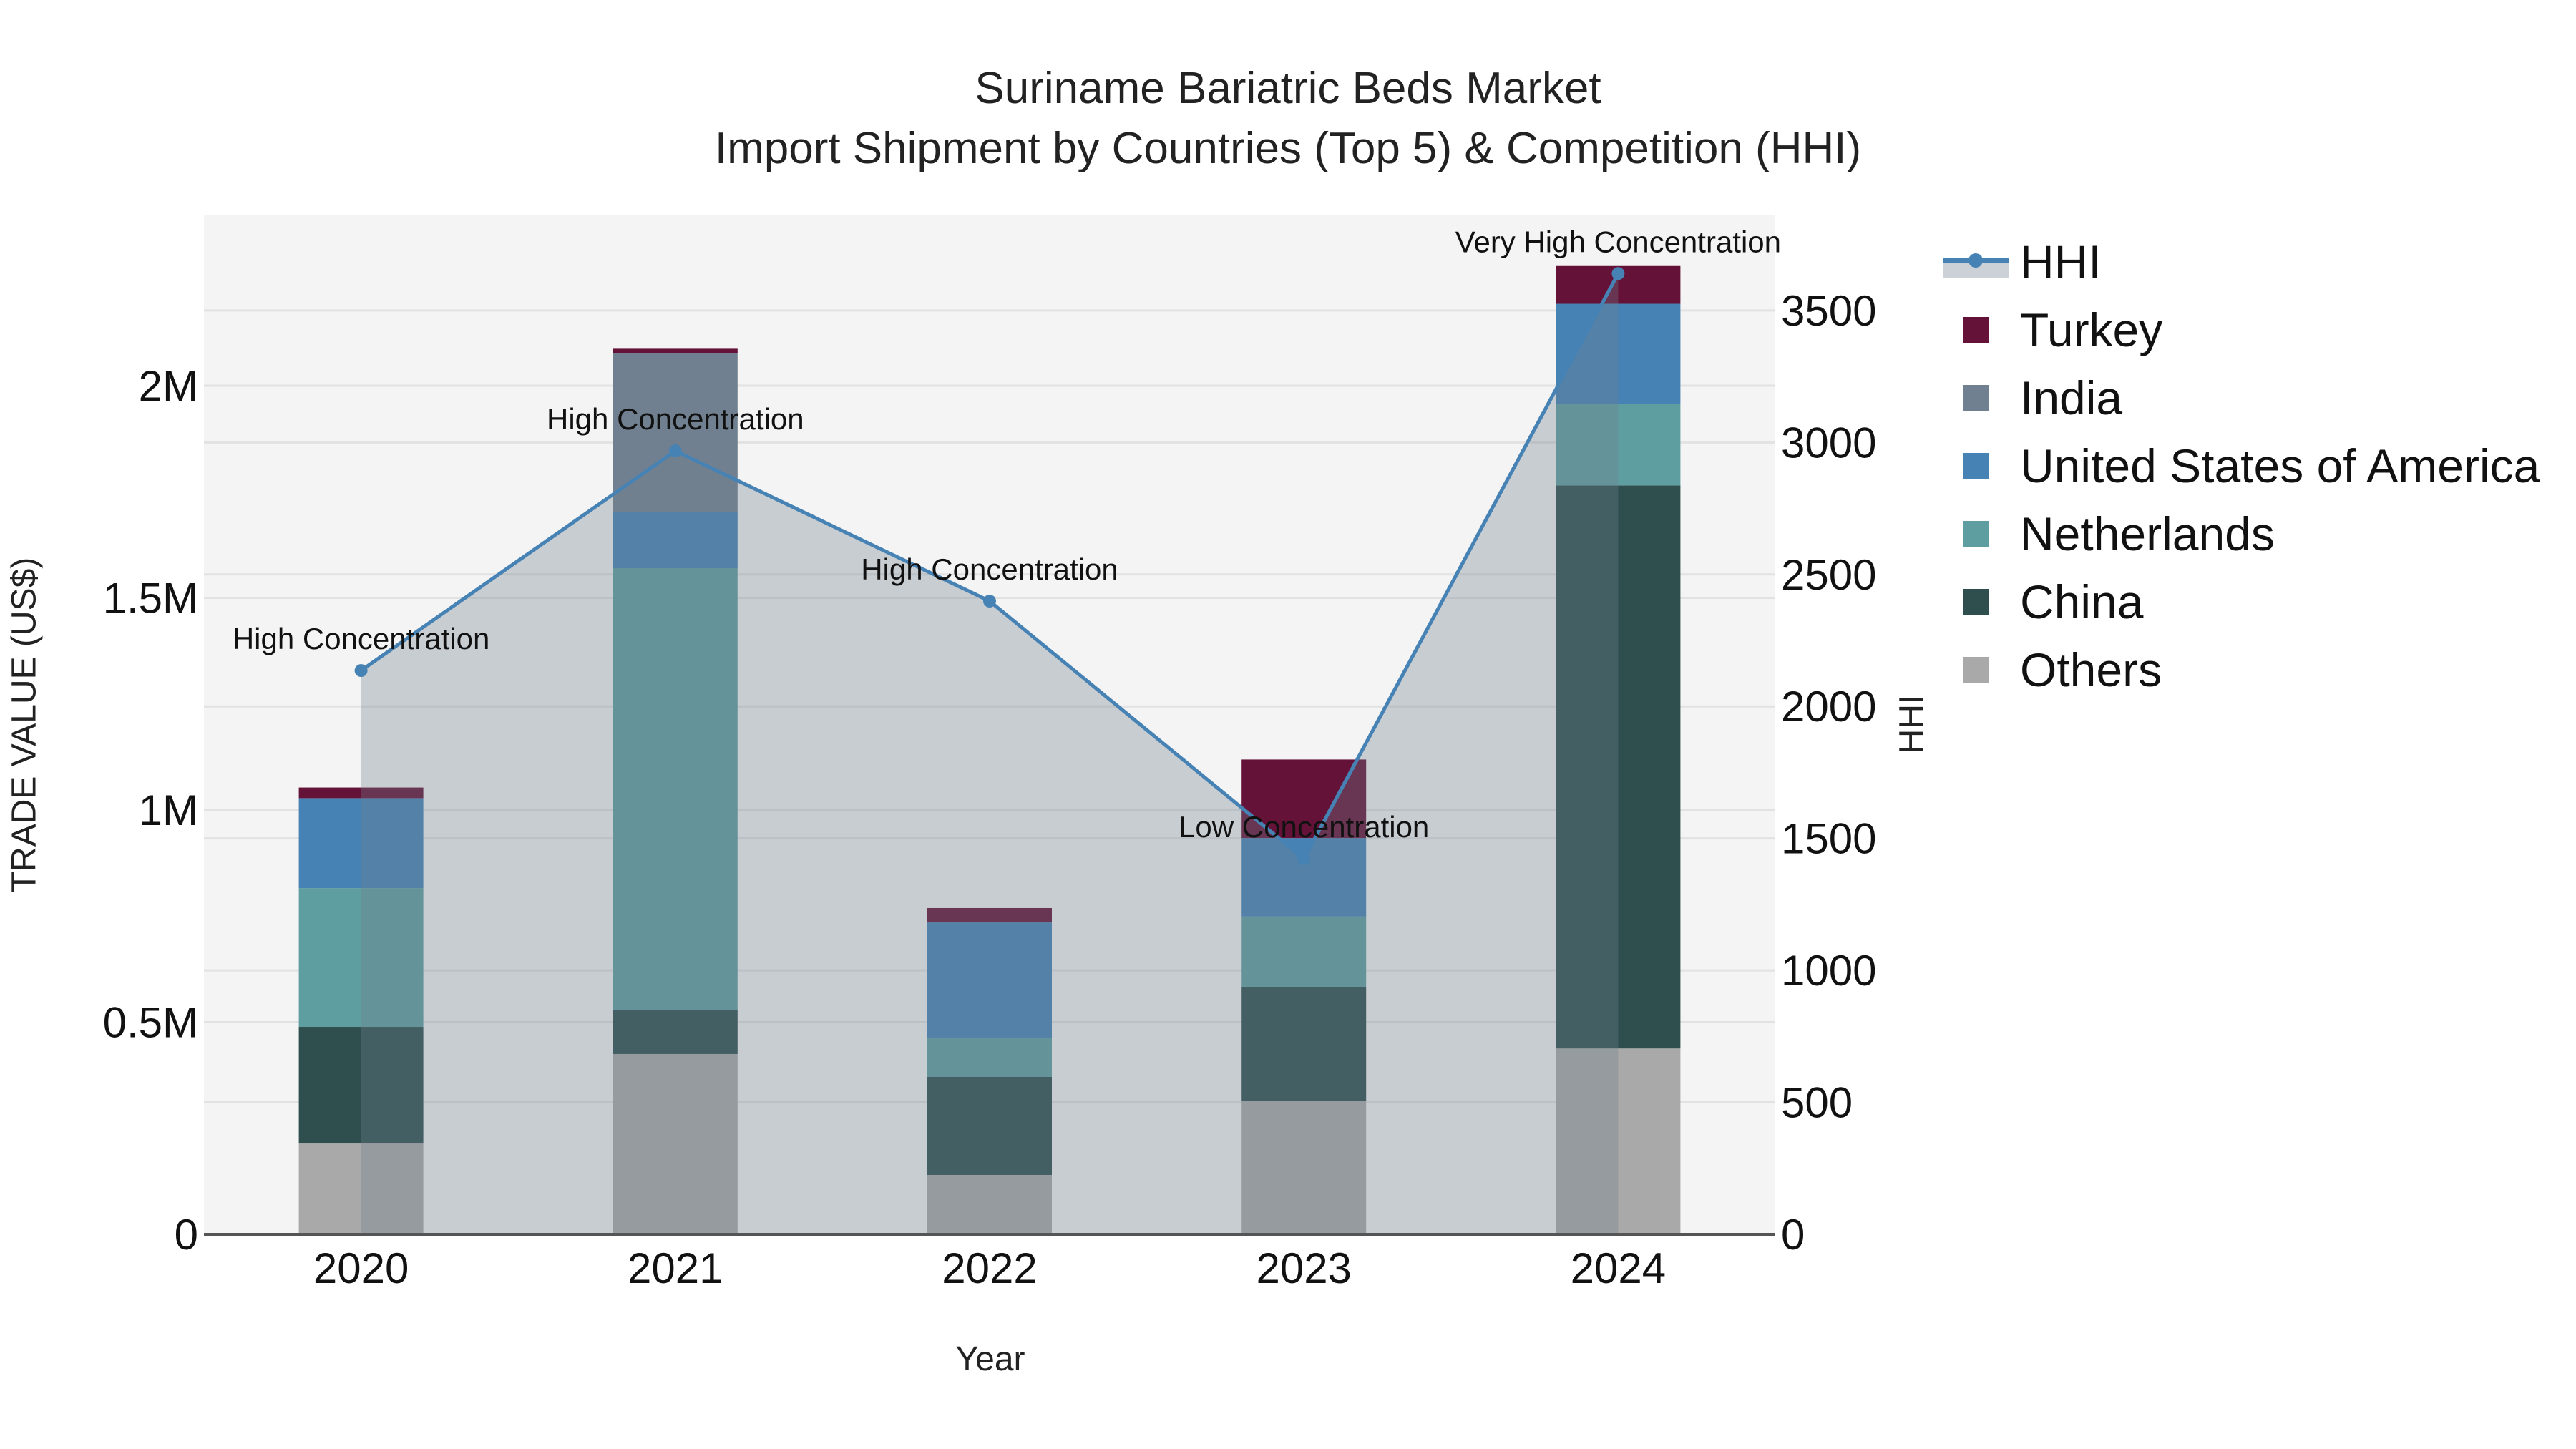 The height and width of the screenshot is (1449, 2576). I want to click on legend-label: United States of America, so click(2280, 465).